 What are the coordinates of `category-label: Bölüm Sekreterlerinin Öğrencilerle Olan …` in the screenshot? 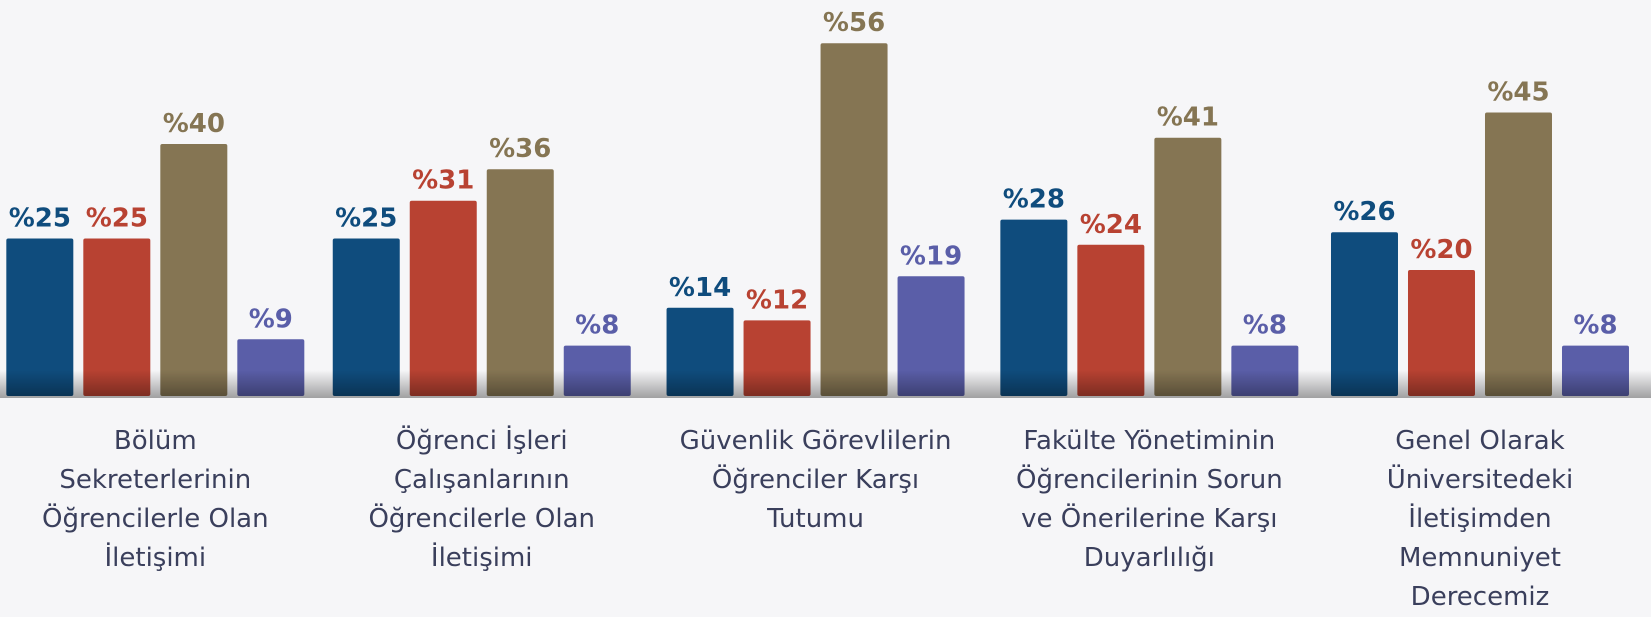 It's located at (155, 499).